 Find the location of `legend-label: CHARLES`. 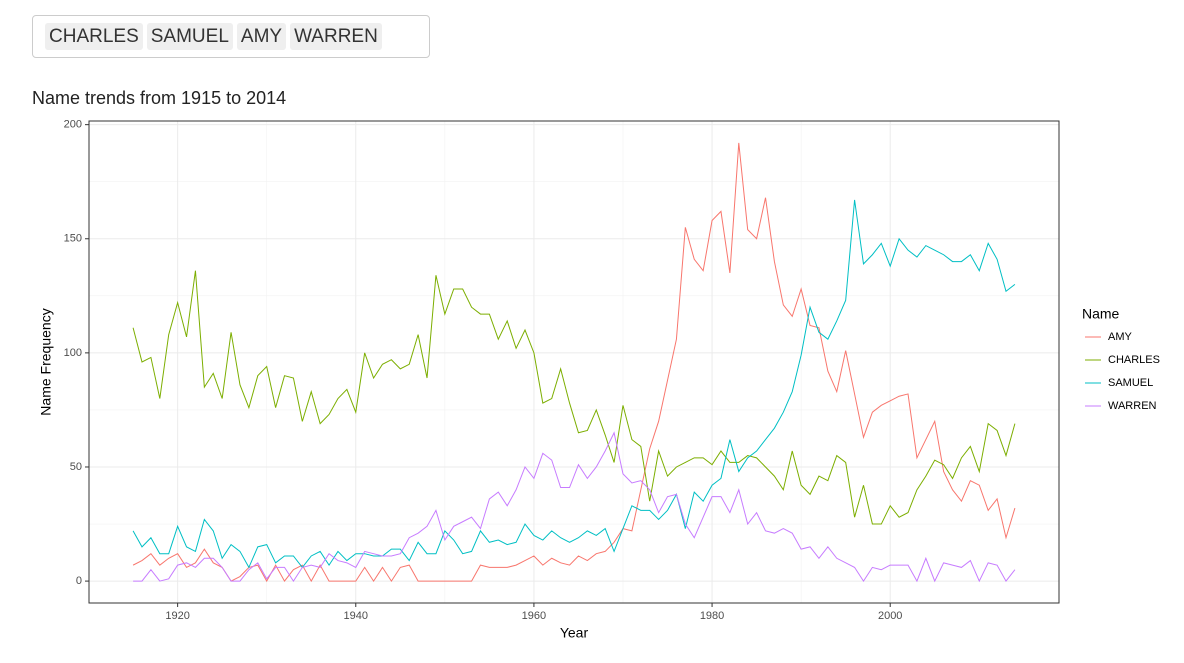

legend-label: CHARLES is located at coordinates (1134, 360).